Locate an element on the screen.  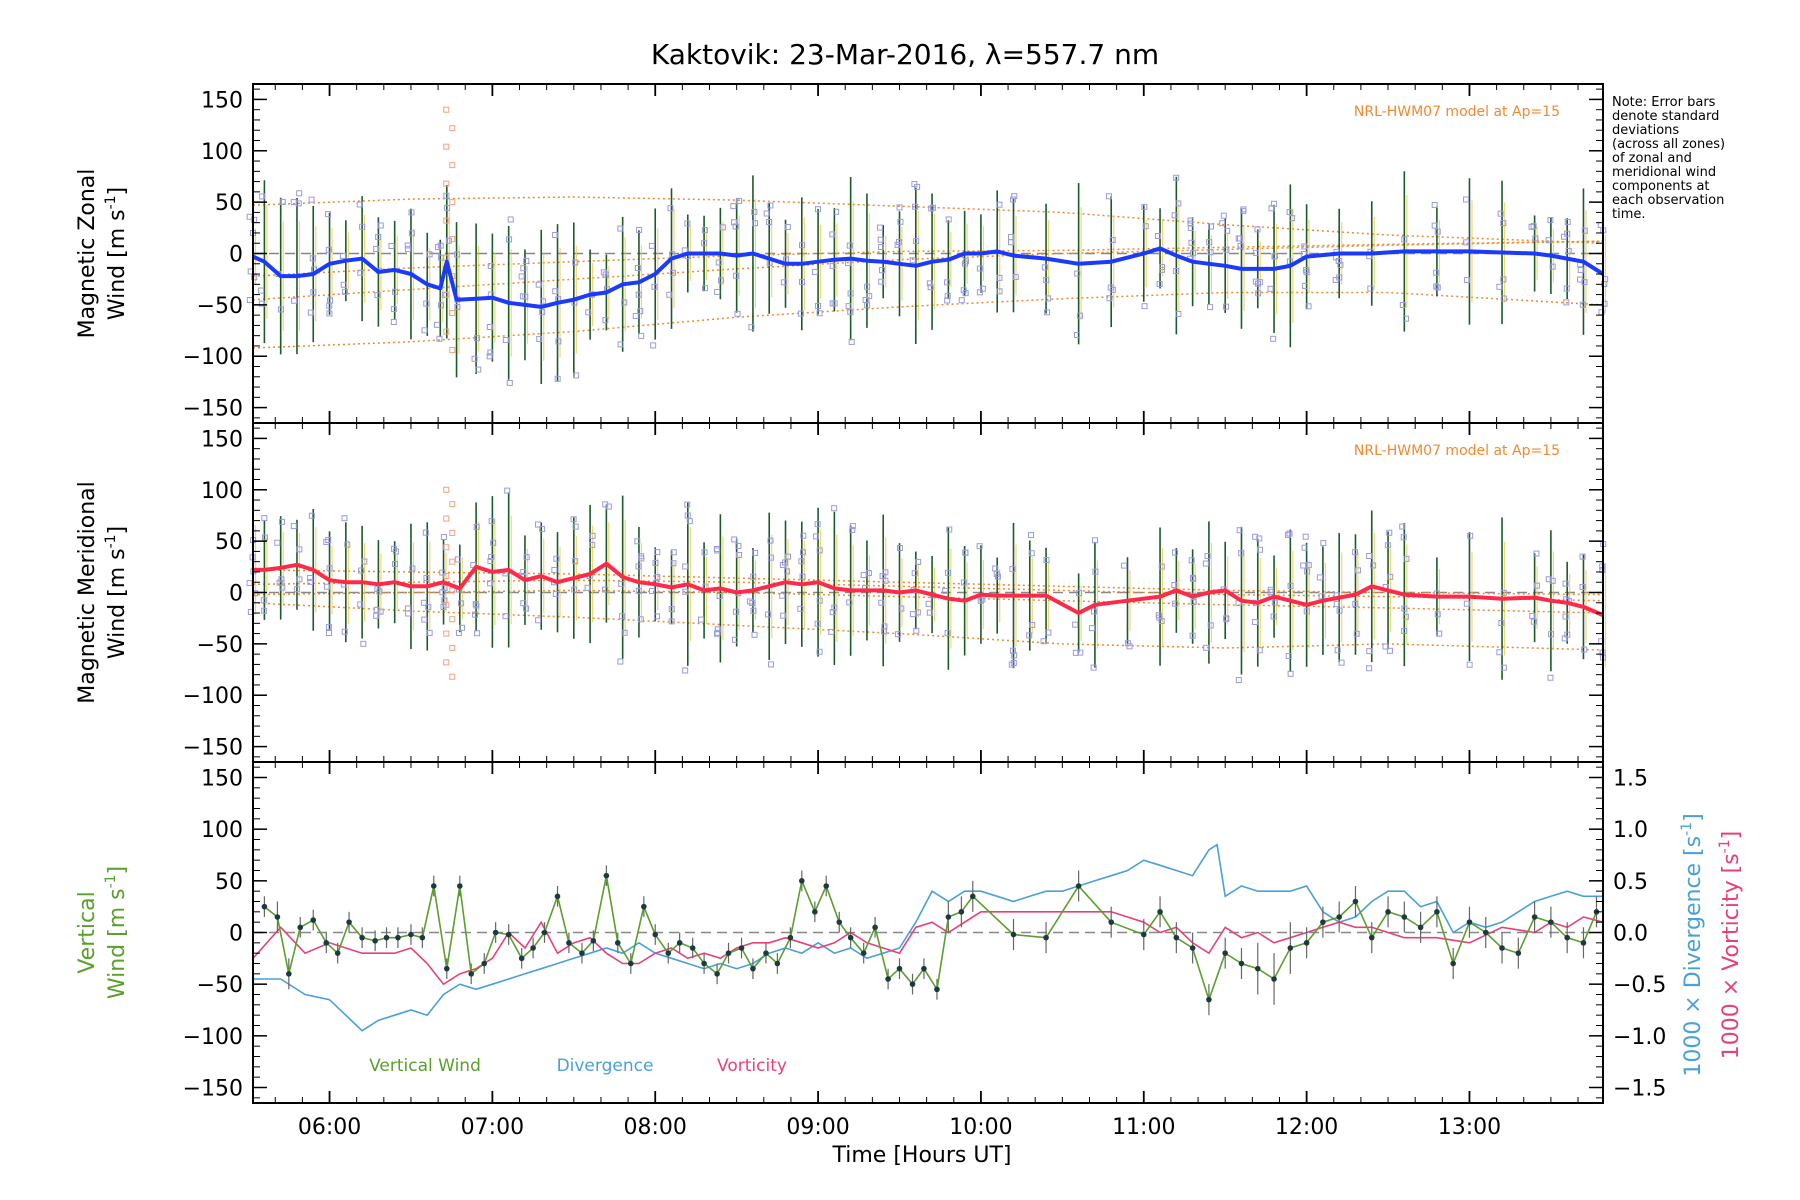
x-tick-label: 10:00 is located at coordinates (980, 1127).